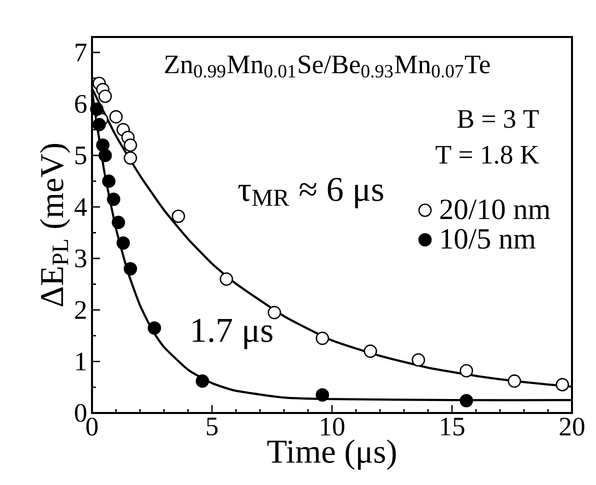 This screenshot has height=485, width=596. What do you see at coordinates (572, 427) in the screenshot?
I see `x-tick-label: 20` at bounding box center [572, 427].